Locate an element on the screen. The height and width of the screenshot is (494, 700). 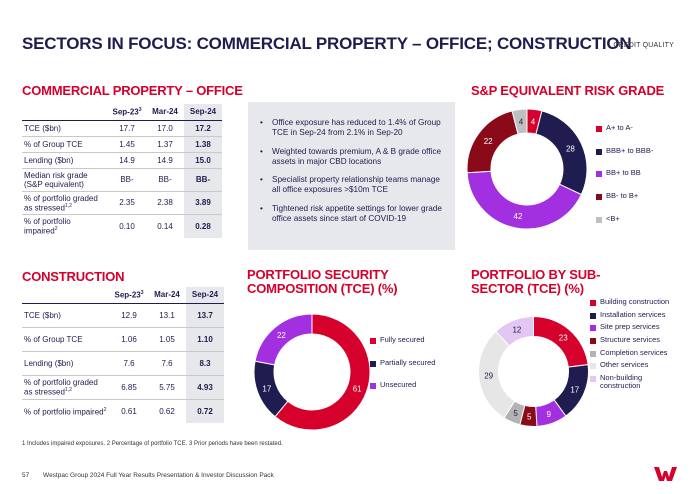
legend-label: Structure services is located at coordinates (630, 339).